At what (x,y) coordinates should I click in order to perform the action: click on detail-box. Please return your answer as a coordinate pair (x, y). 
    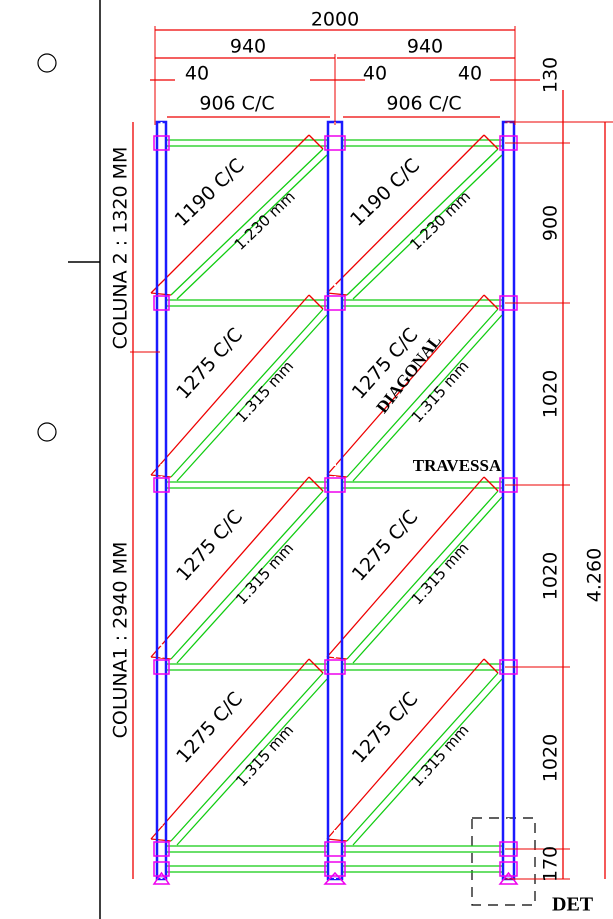
    Looking at the image, I should click on (503, 861).